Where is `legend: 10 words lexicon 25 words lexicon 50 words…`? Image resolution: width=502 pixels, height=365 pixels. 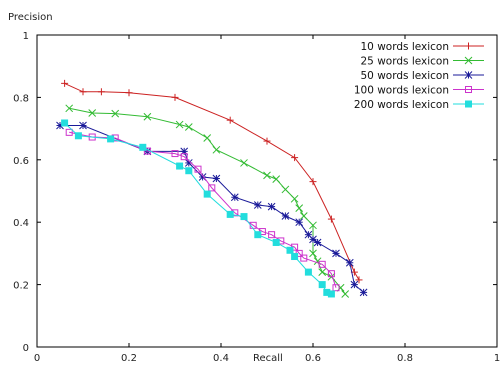
legend: 10 words lexicon 25 words lexicon 50 words… is located at coordinates (419, 76).